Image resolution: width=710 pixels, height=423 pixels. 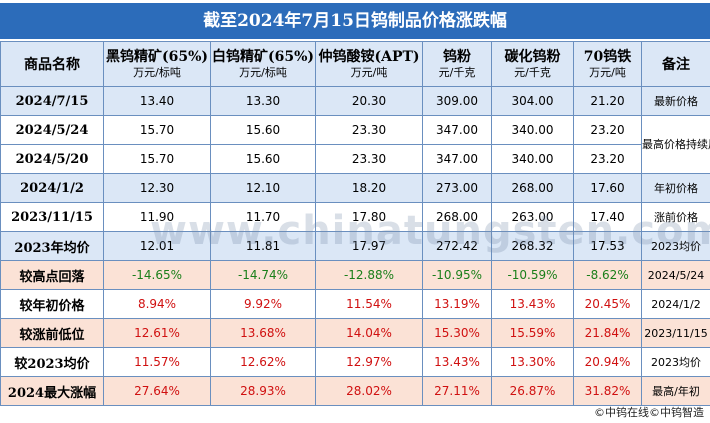 I want to click on table-cell: 13.30, so click(x=263, y=101).